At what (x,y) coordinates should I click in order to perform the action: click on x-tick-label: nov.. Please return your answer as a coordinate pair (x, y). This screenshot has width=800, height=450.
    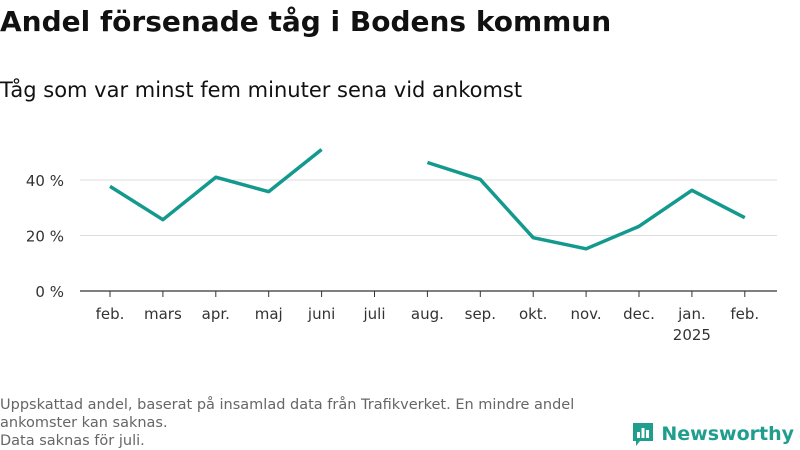
    Looking at the image, I should click on (586, 314).